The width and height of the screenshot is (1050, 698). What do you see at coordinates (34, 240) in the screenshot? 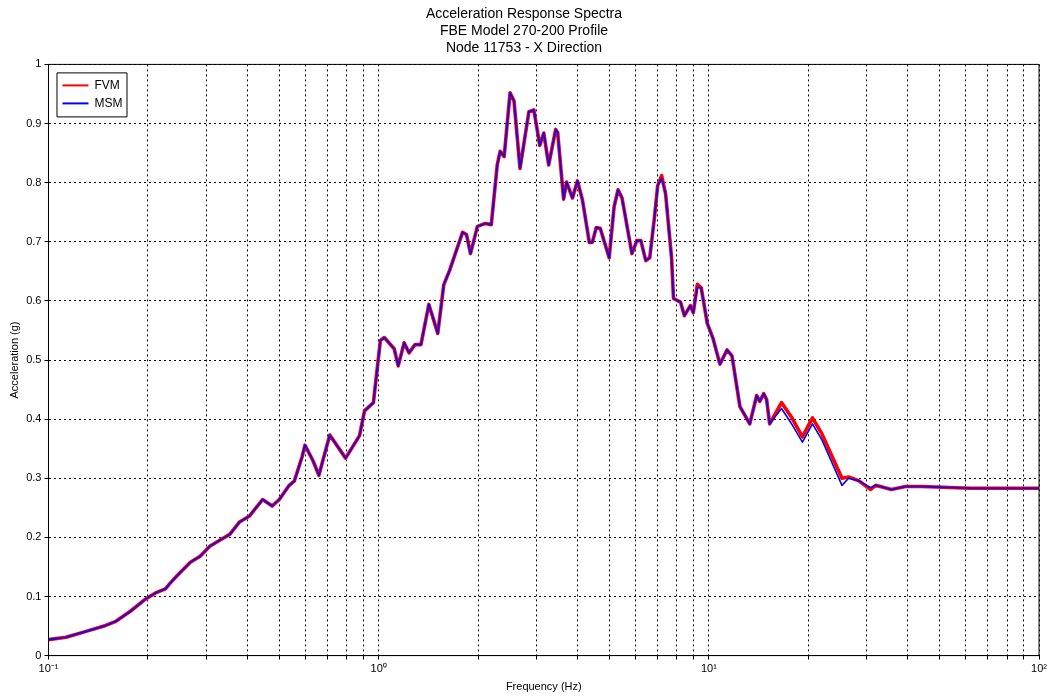
I see `y-tick-label: 0.7` at bounding box center [34, 240].